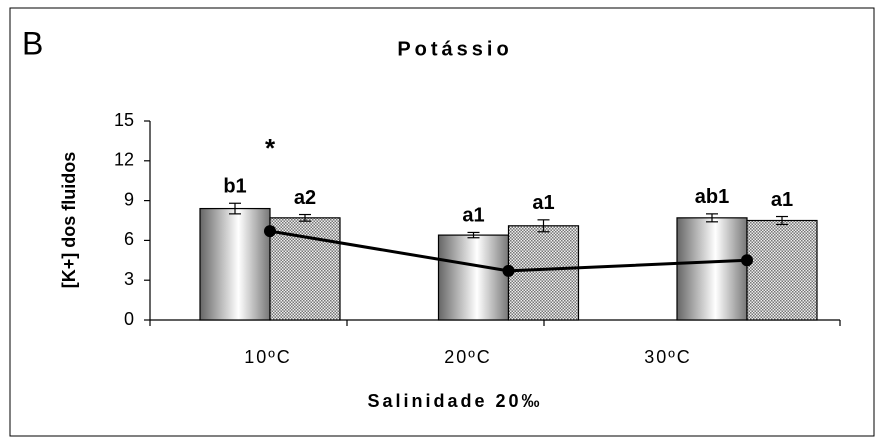  Describe the element at coordinates (468, 357) in the screenshot. I see `x-tick-label: 20ºC` at that location.